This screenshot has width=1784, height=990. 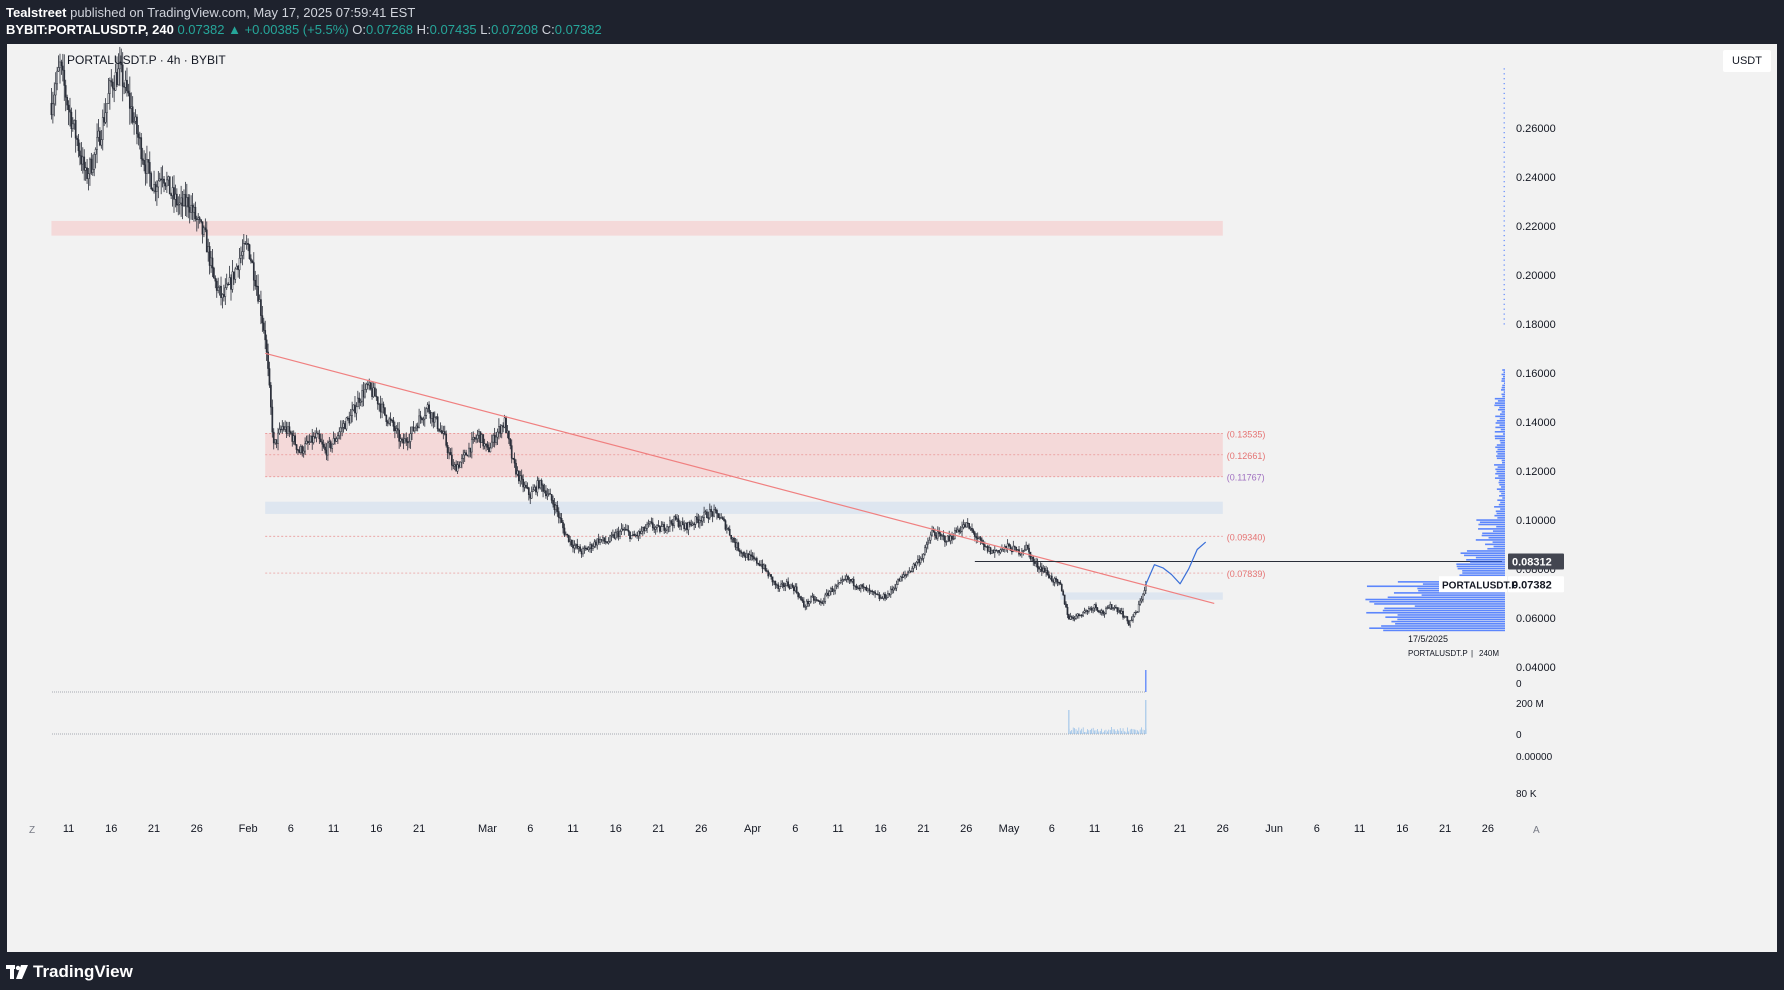 What do you see at coordinates (795, 829) in the screenshot?
I see `x-tick-label: 6` at bounding box center [795, 829].